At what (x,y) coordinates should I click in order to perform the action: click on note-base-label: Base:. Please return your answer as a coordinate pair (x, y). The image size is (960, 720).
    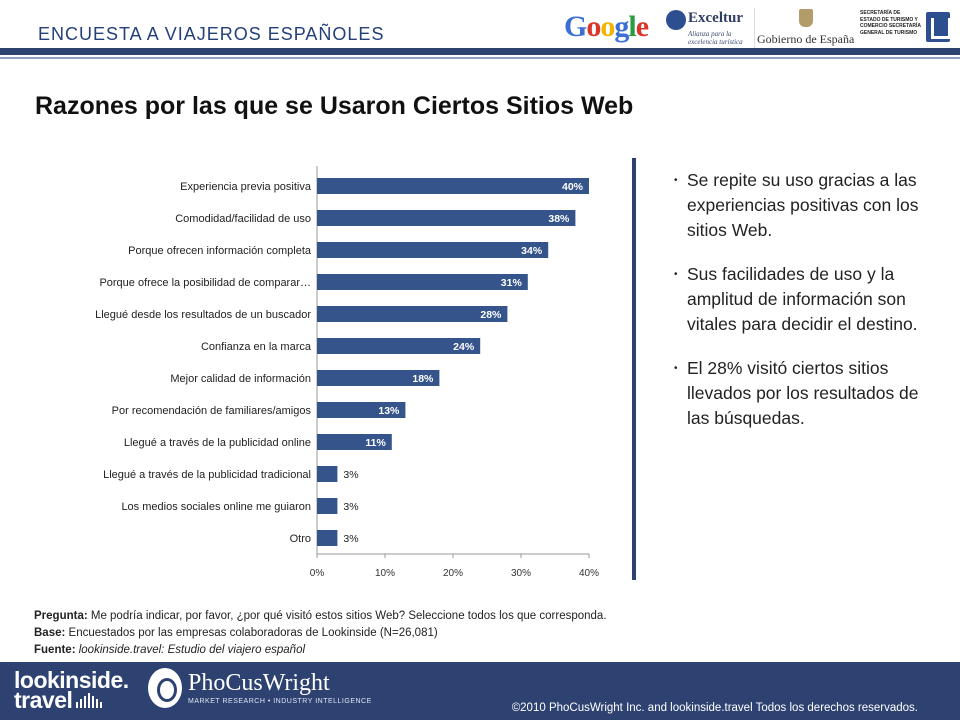
    Looking at the image, I should click on (50, 633).